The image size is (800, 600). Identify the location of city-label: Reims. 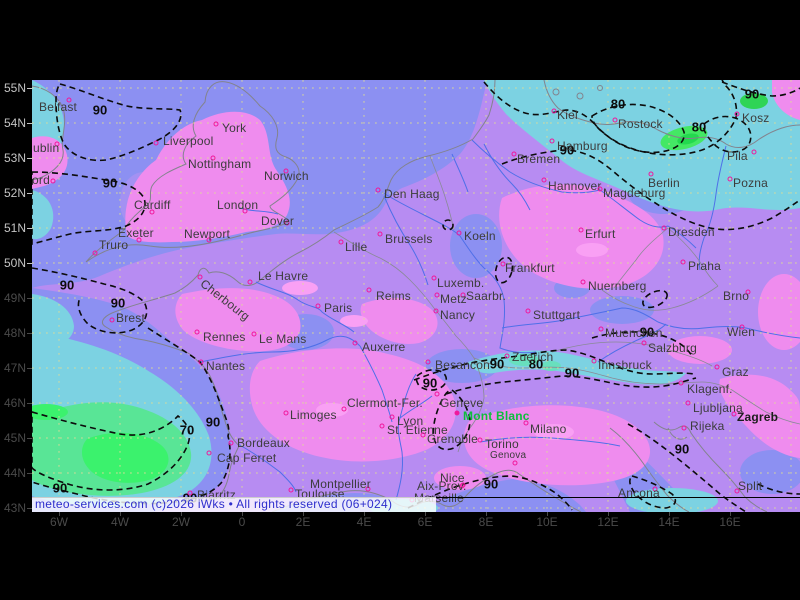
(394, 296).